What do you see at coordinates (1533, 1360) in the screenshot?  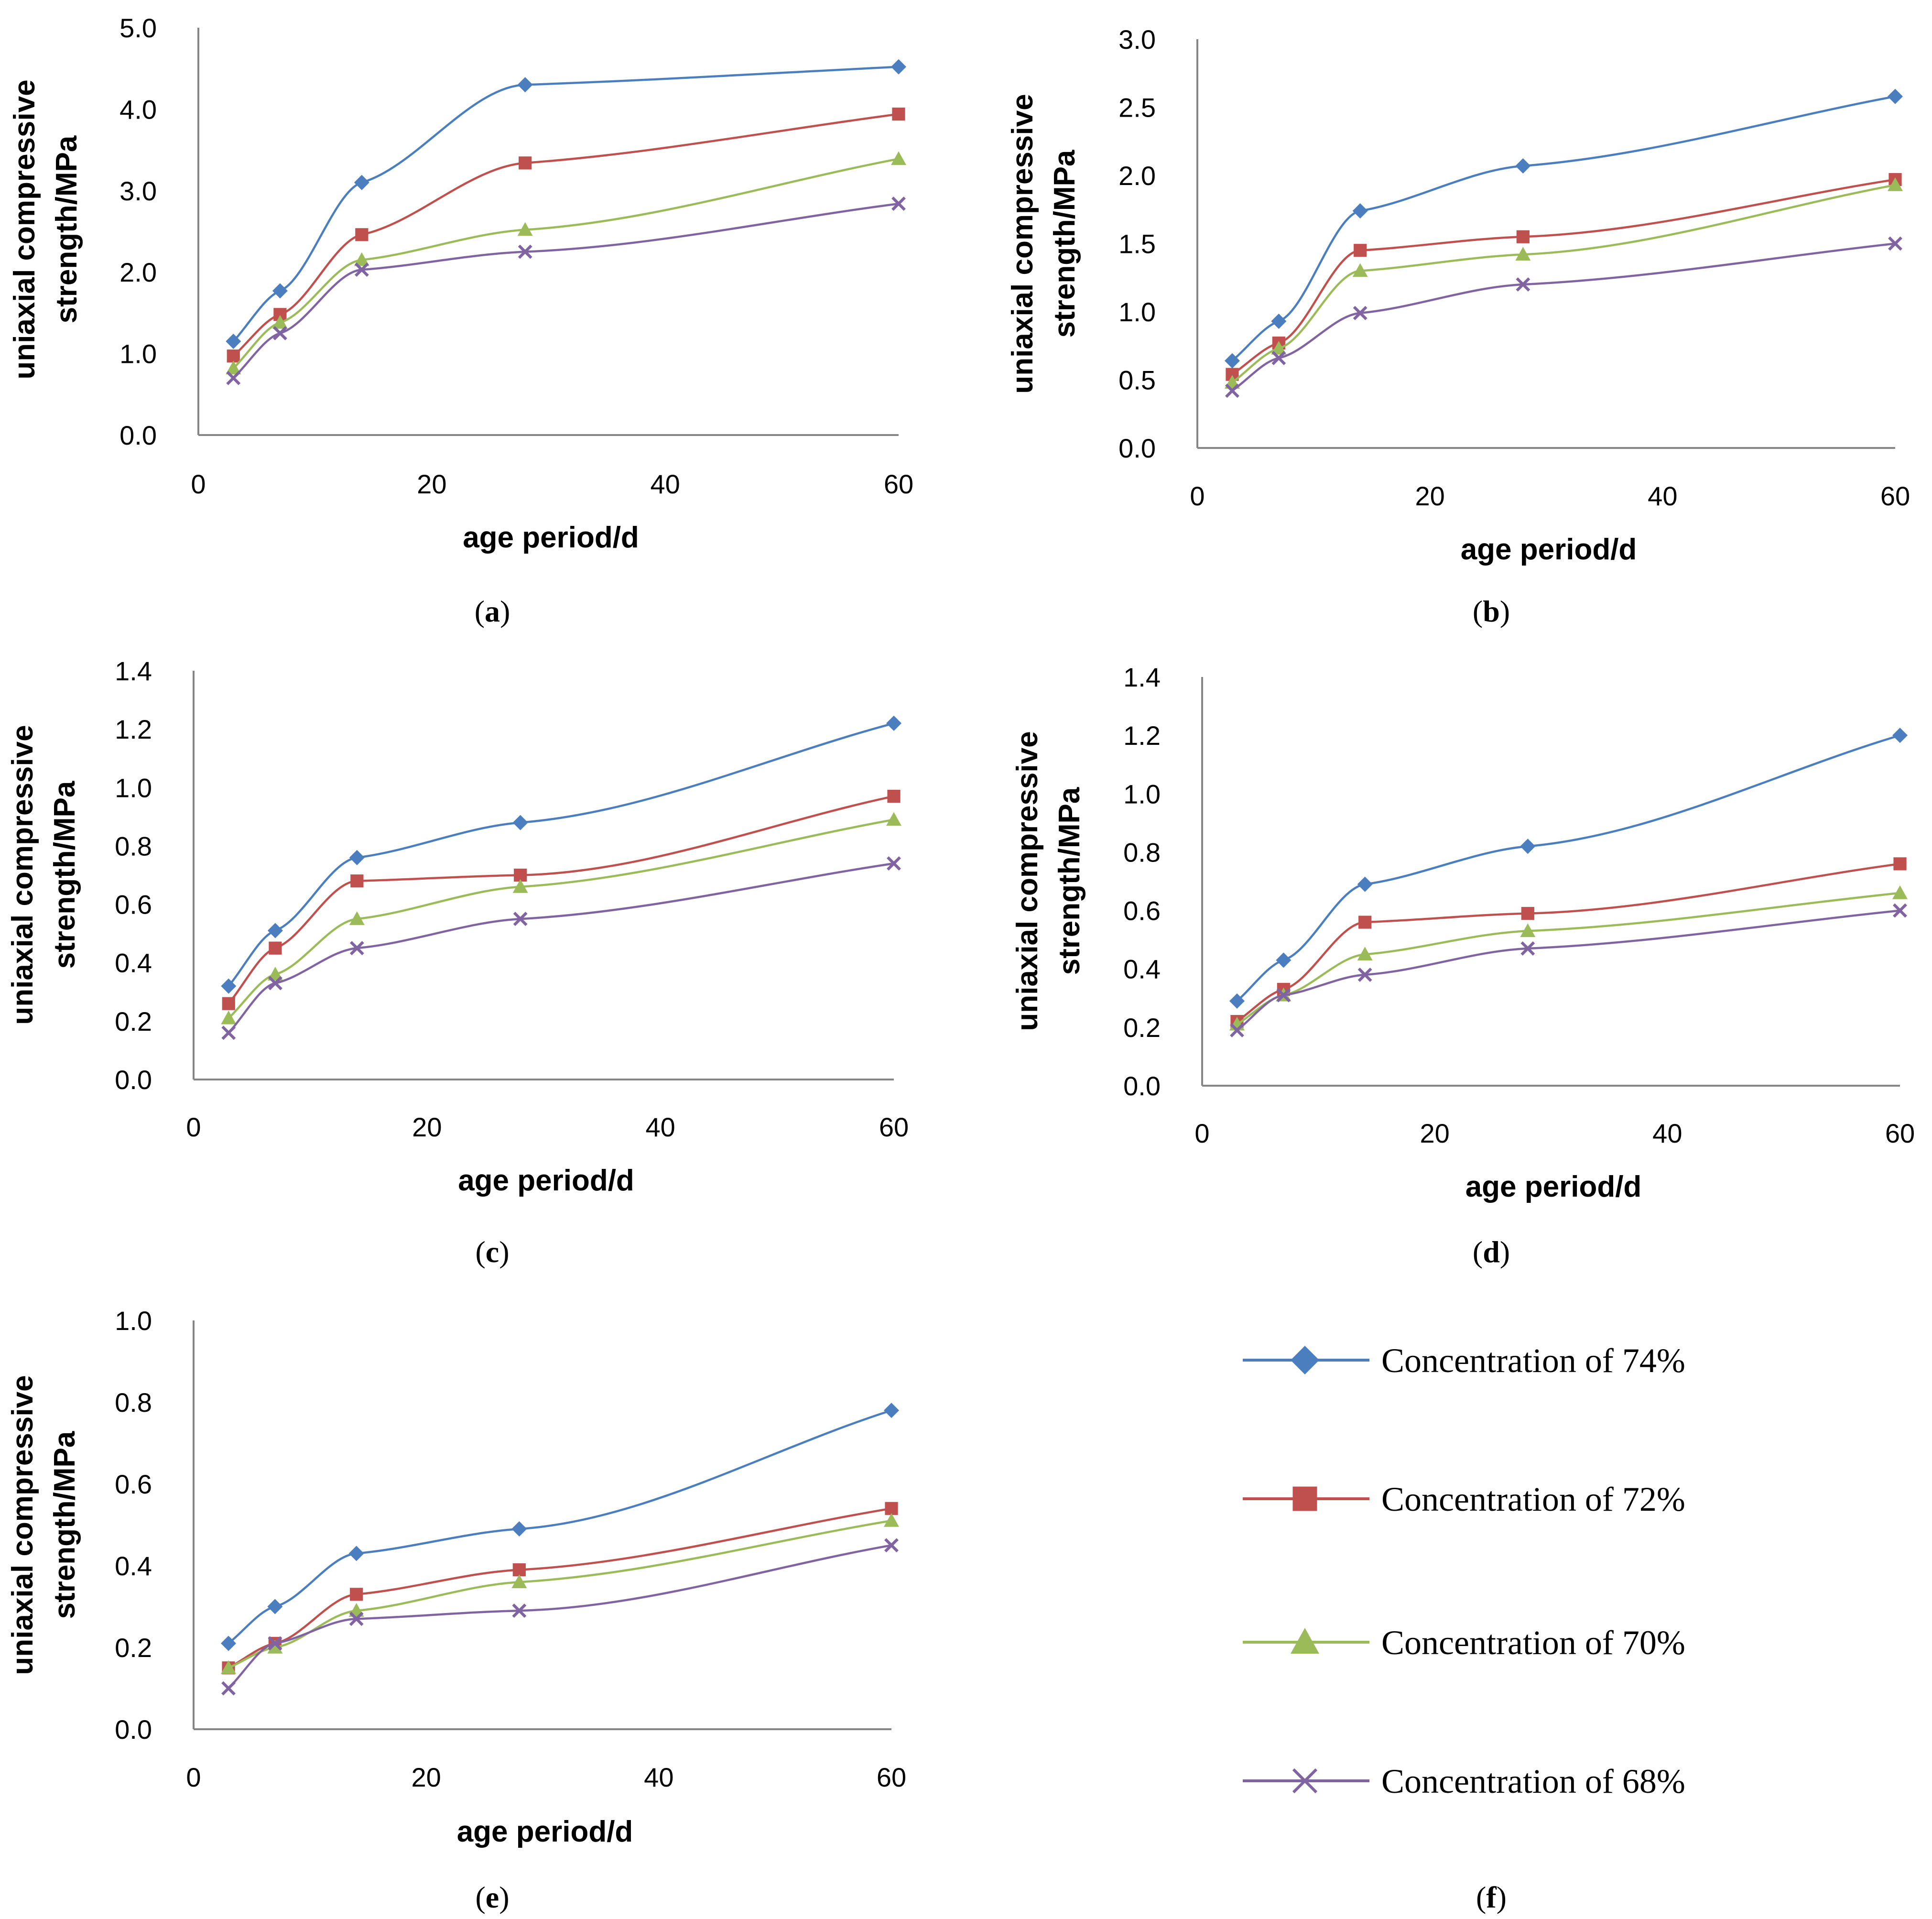 I see `legend-label: Concentration of 74%` at bounding box center [1533, 1360].